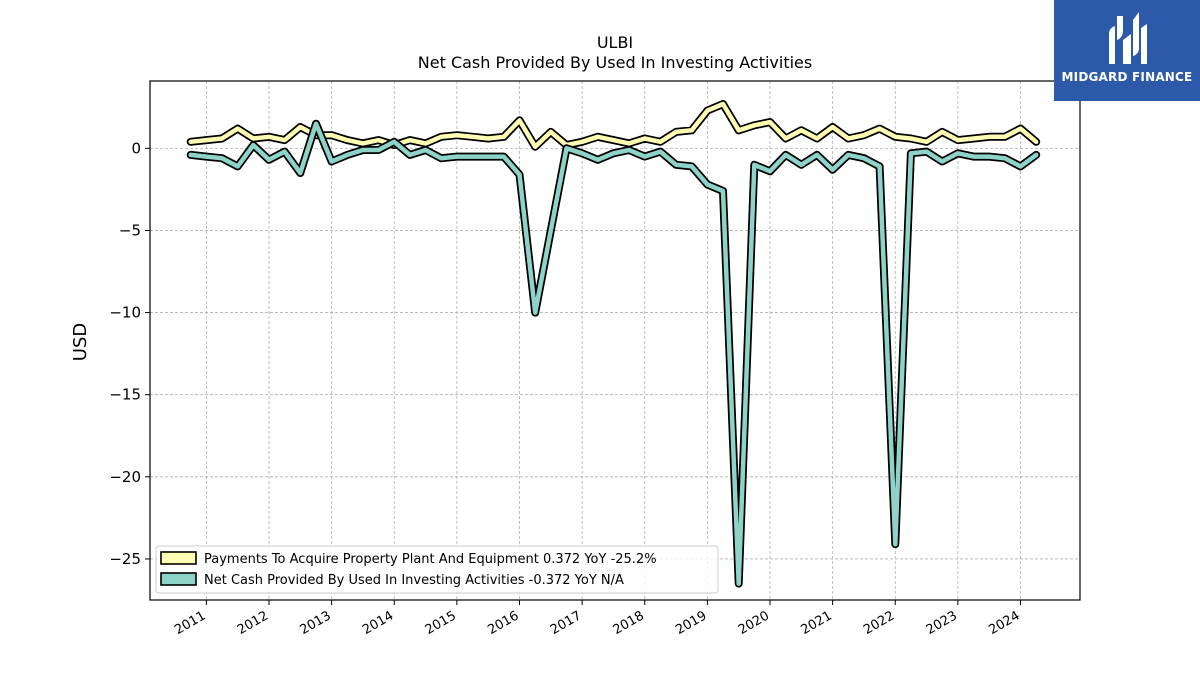 This screenshot has width=1200, height=675. What do you see at coordinates (178, 558) in the screenshot?
I see `legend-swatch-ppe` at bounding box center [178, 558].